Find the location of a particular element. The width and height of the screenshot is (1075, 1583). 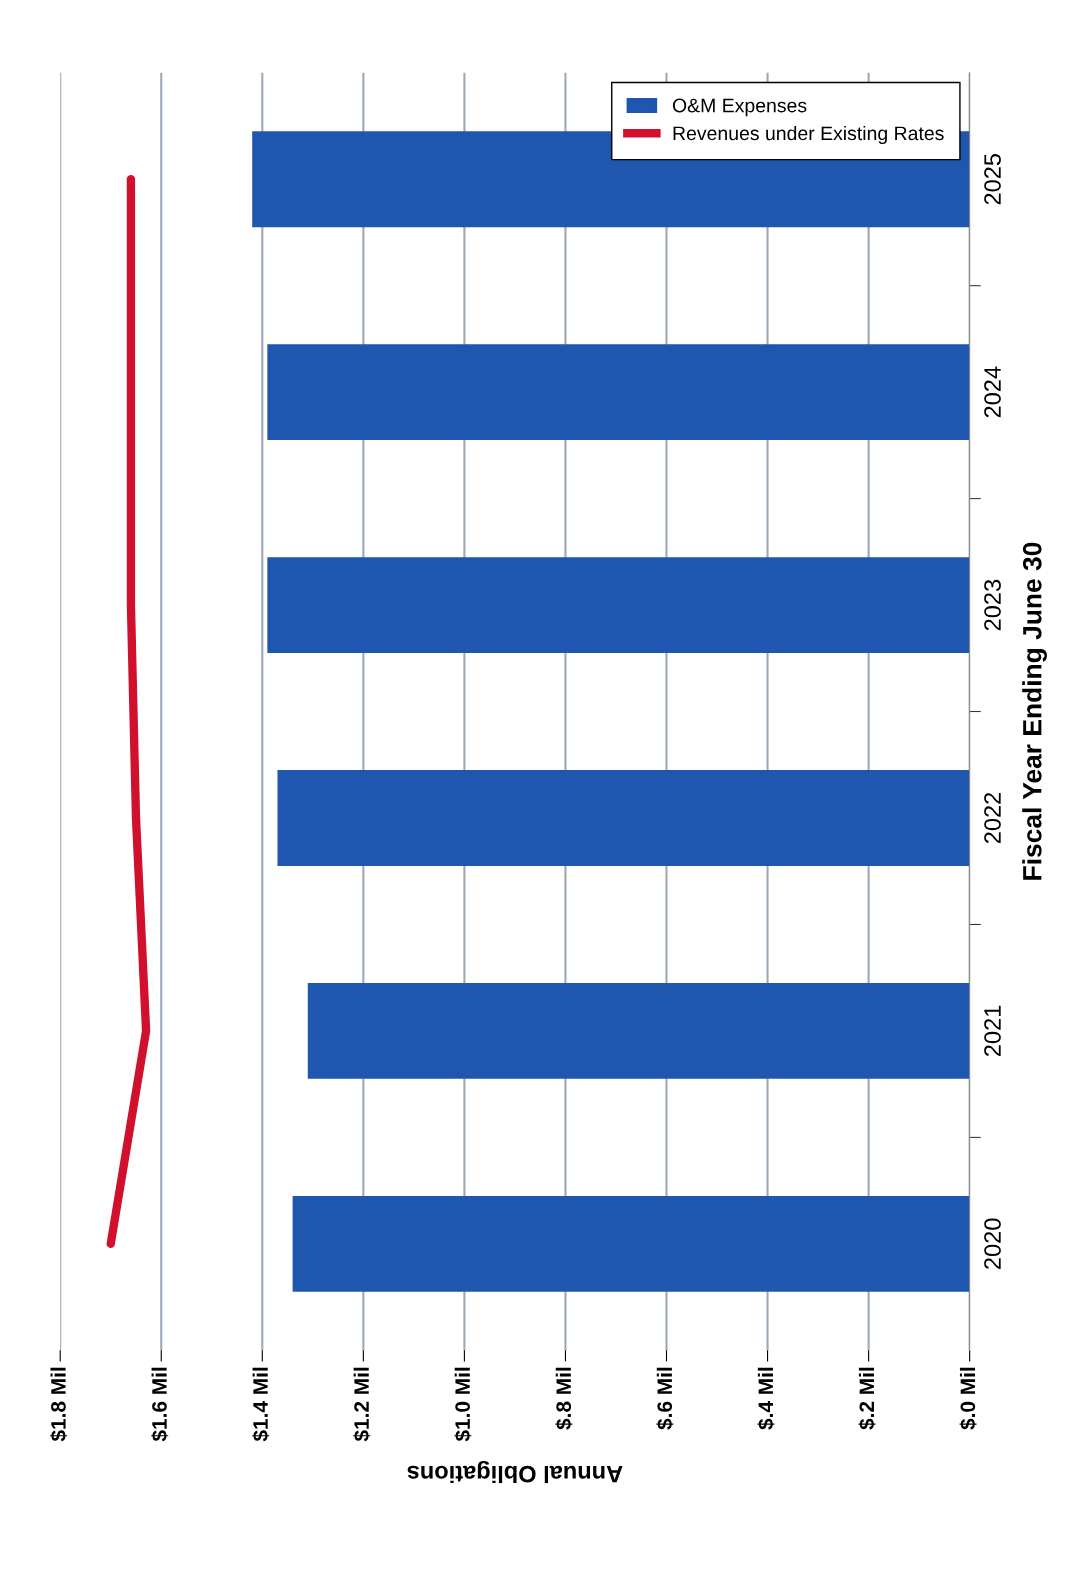

x-tick-label: $.4 Mil is located at coordinates (766, 1398).